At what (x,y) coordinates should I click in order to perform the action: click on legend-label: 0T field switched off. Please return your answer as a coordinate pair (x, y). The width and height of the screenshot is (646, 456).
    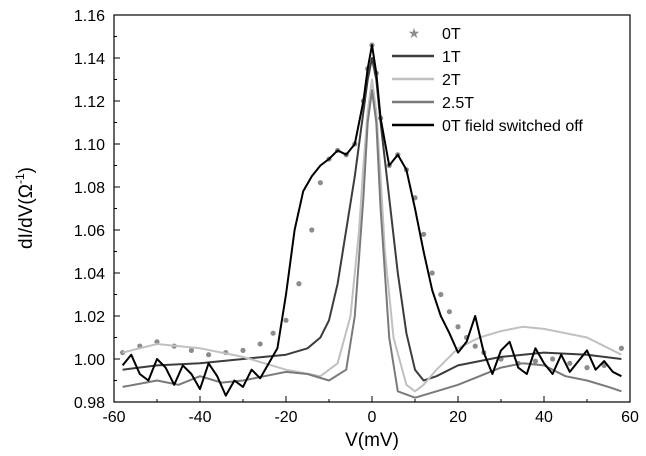
    Looking at the image, I should click on (512, 126).